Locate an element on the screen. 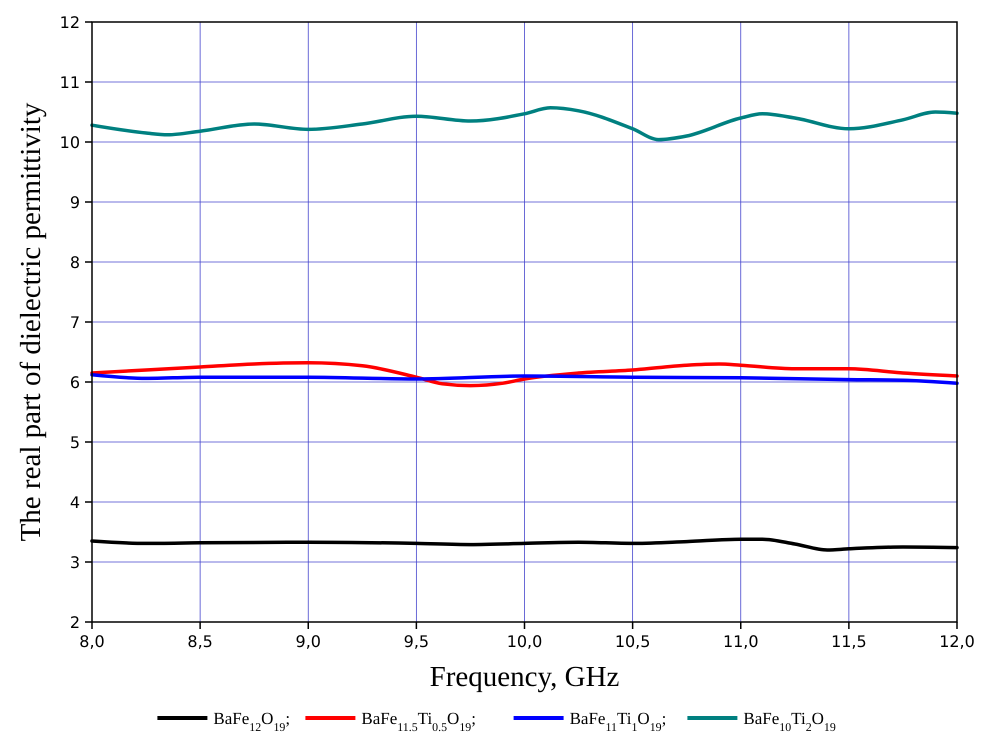  legend-label: BaFe$_{12}$O$_{19}$; is located at coordinates (251, 721).